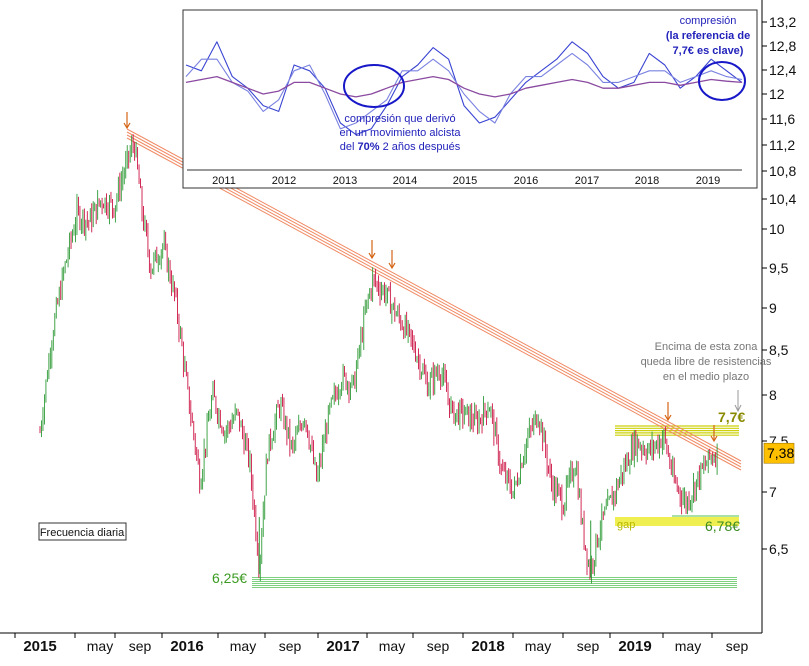 This screenshot has width=809, height=666. I want to click on y-tick-label: 10,8, so click(782, 171).